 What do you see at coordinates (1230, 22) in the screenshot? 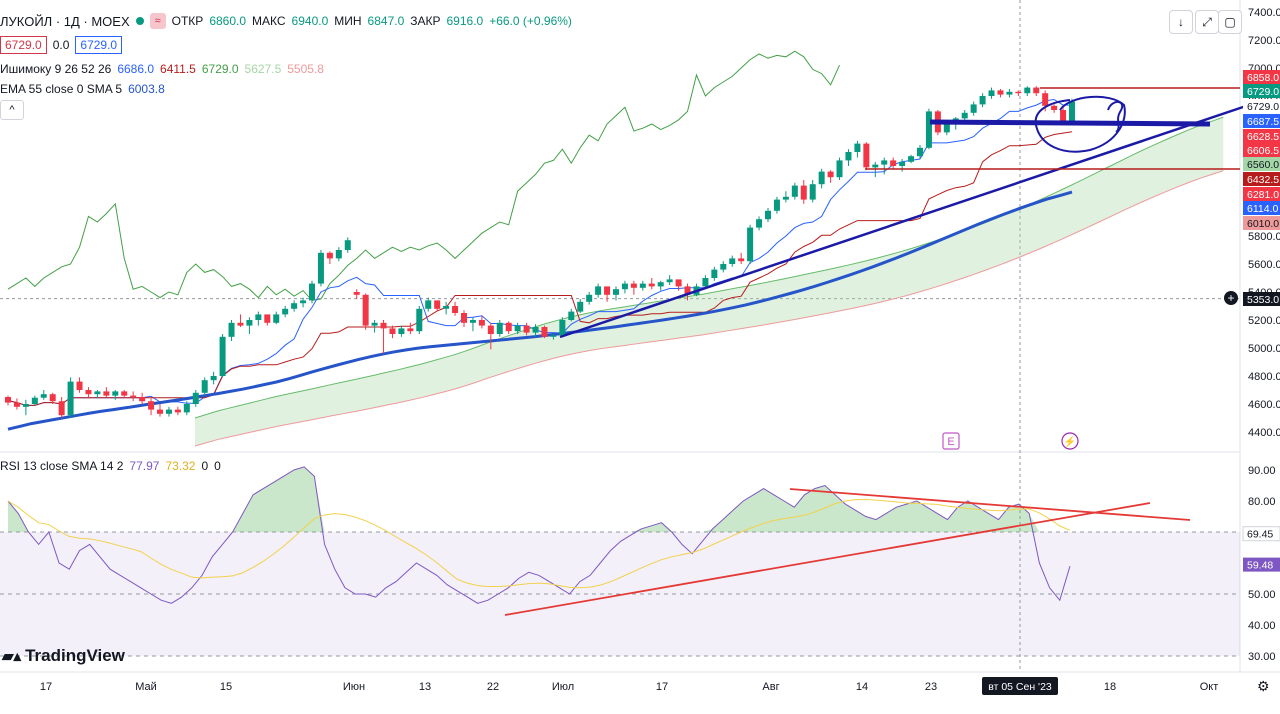
I see `fullscreen-icon: ▢` at bounding box center [1230, 22].